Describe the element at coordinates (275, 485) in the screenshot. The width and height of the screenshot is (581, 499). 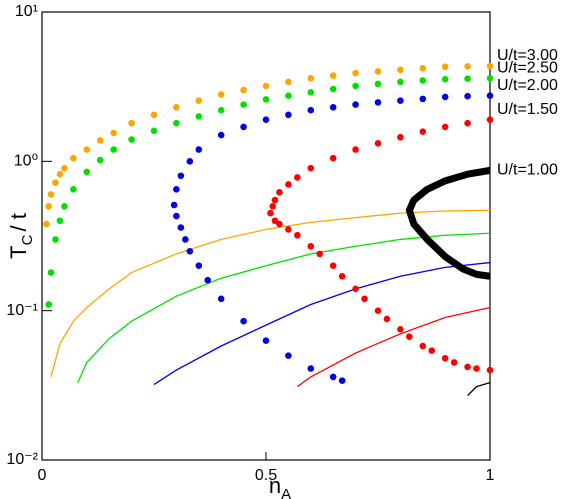
I see `x-label-main: n` at that location.